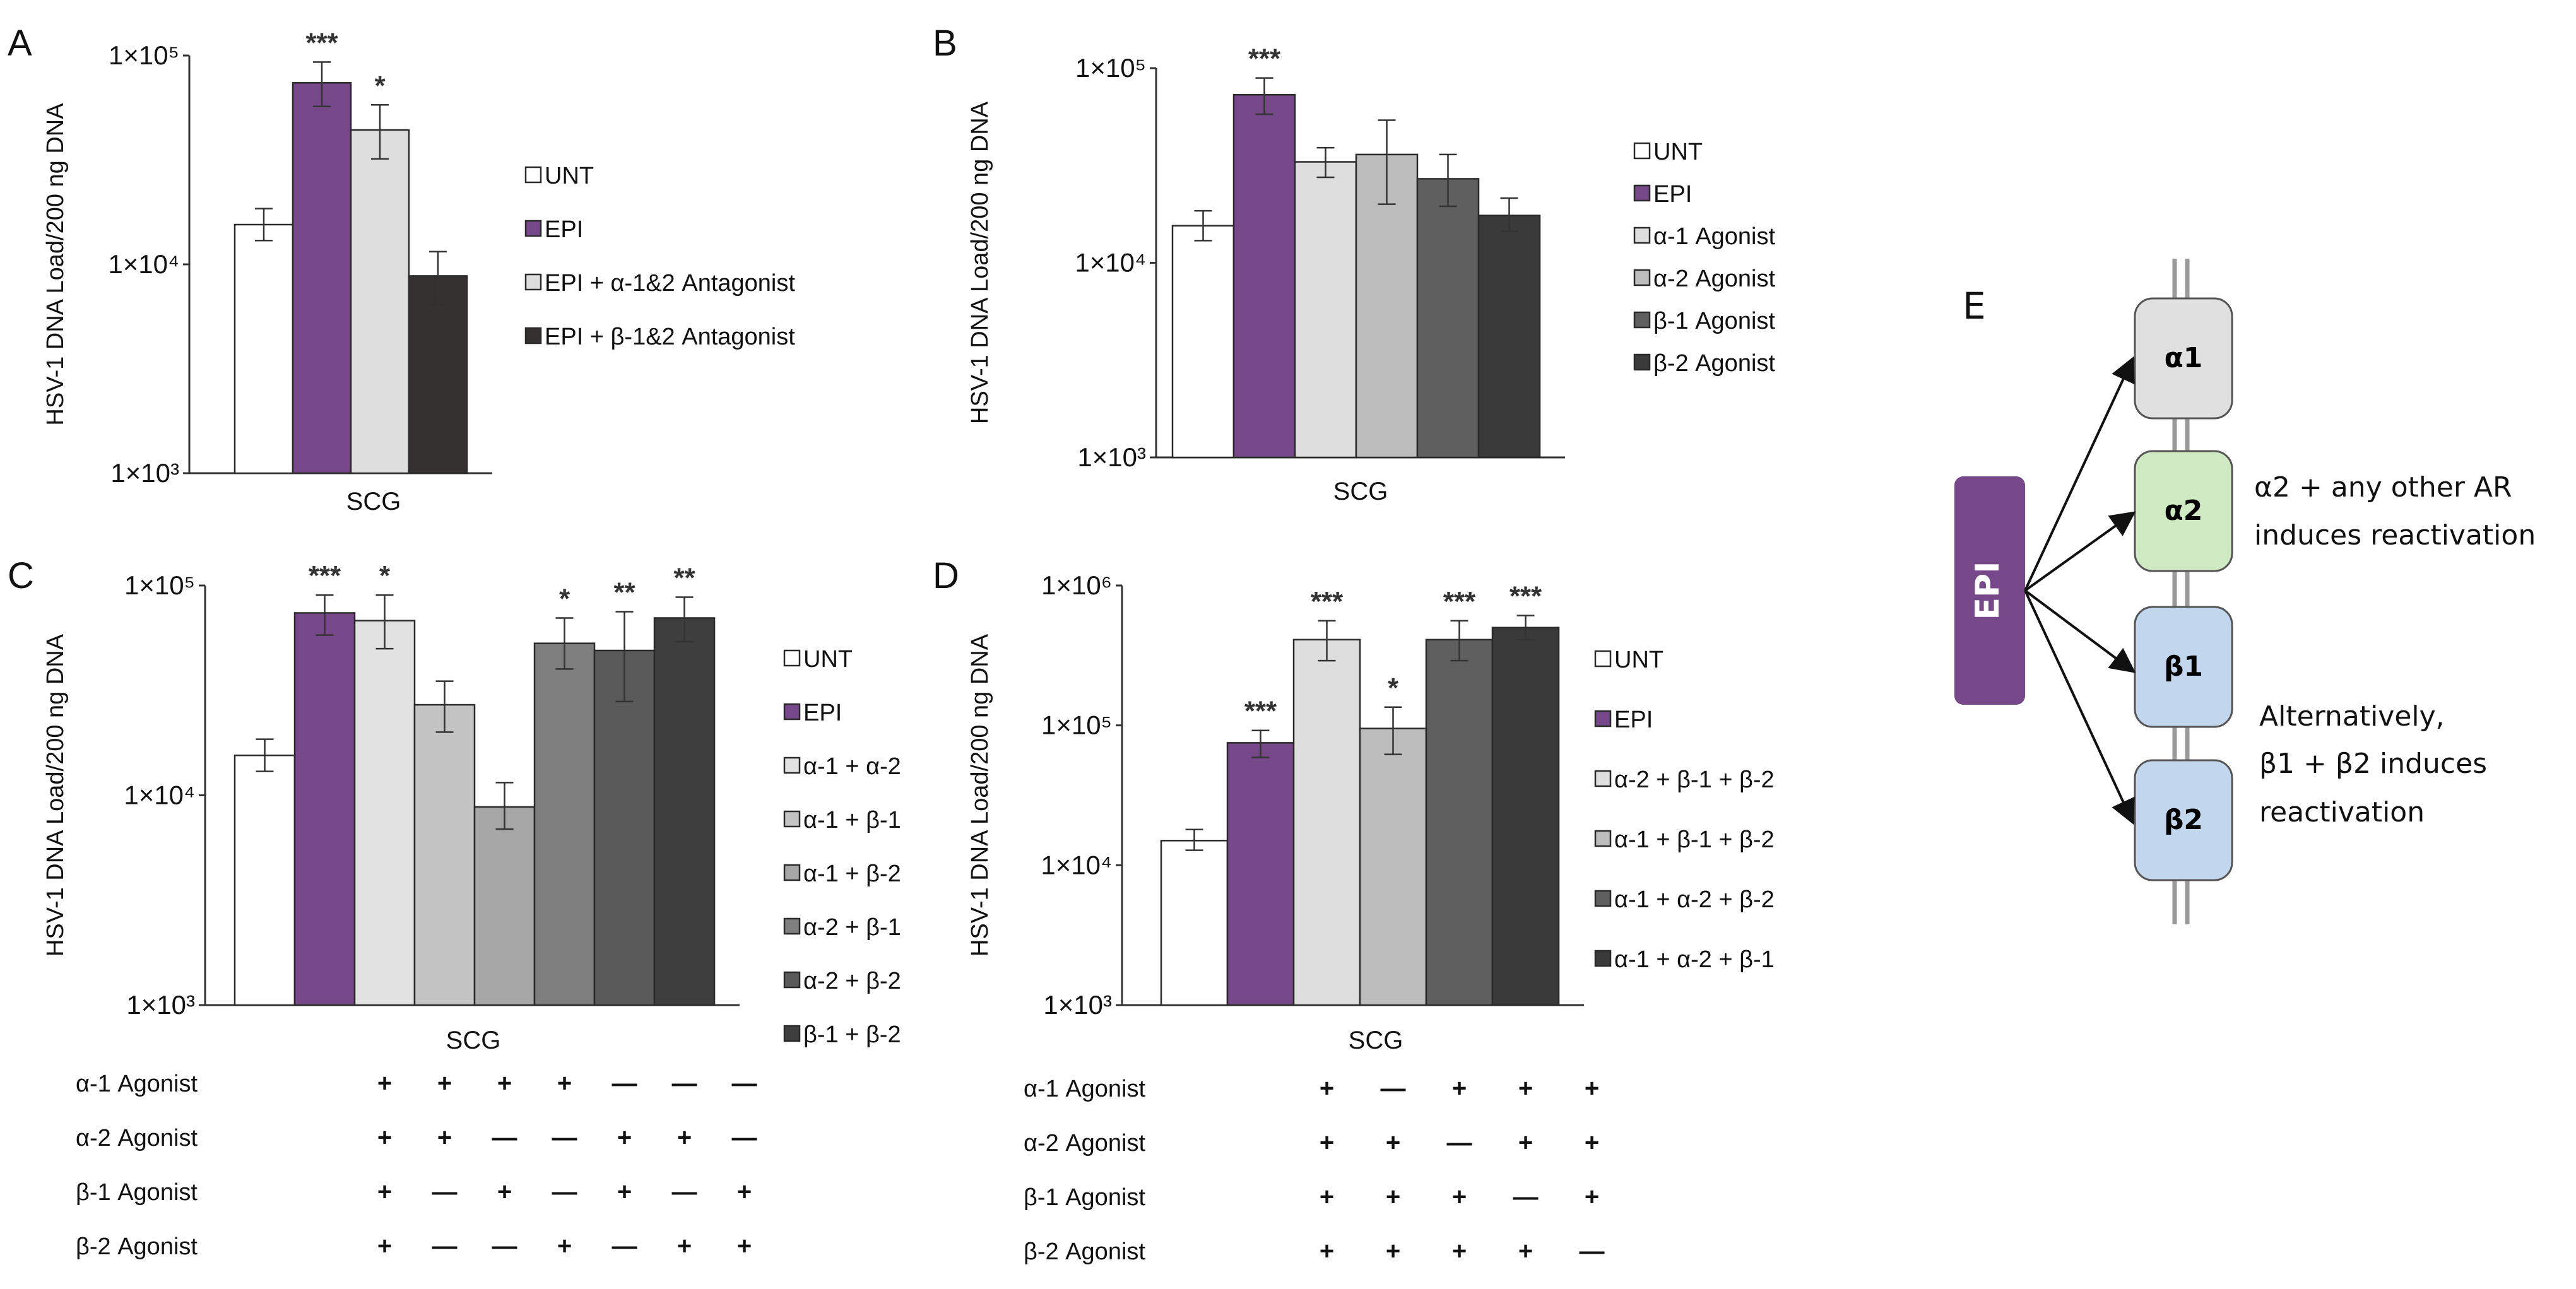 Image resolution: width=2576 pixels, height=1289 pixels. Describe the element at coordinates (2342, 812) in the screenshot. I see `note-beta-line3: reactivation` at that location.